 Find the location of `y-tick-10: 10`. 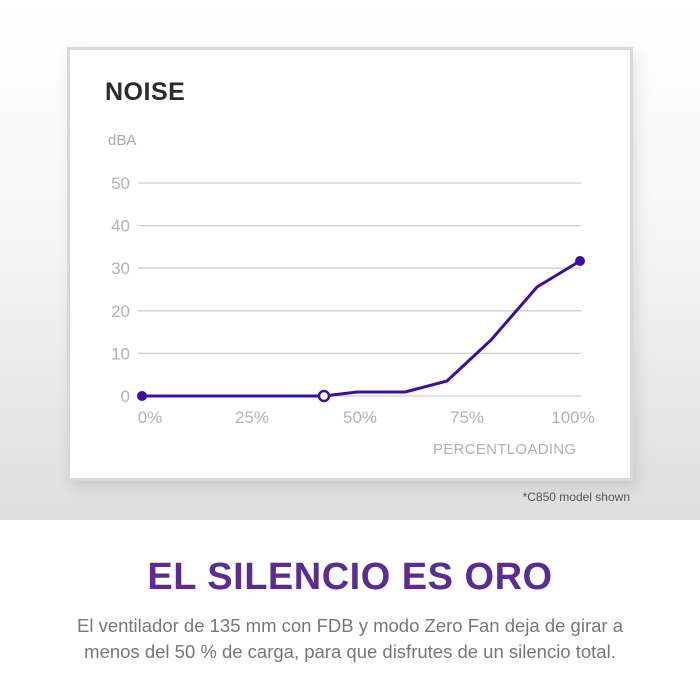

y-tick-10: 10 is located at coordinates (120, 353).